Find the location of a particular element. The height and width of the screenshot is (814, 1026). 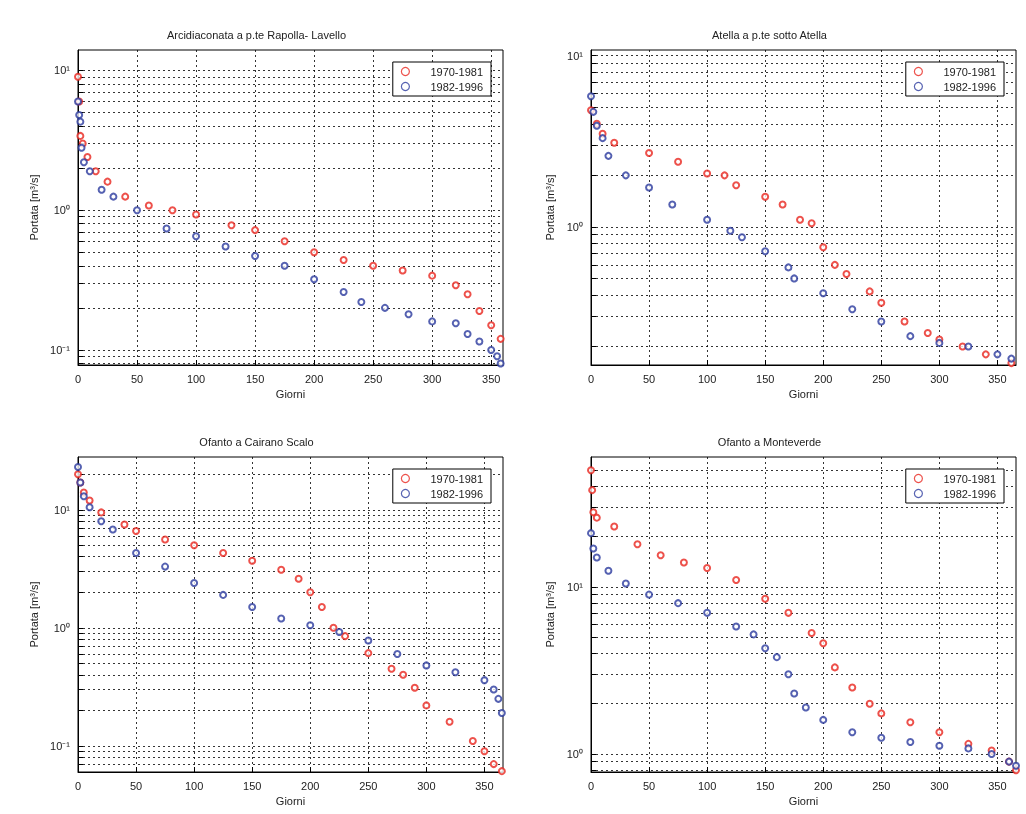

chart-title: Arcidiaconata a p.te Rapolla- Lavello is located at coordinates (256, 34).